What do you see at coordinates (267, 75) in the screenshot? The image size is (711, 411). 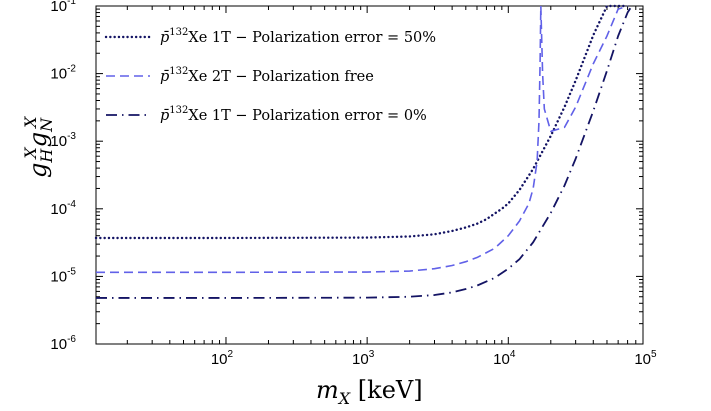 I see `legend-label: p̄132Xe 2T − Polarization free` at bounding box center [267, 75].